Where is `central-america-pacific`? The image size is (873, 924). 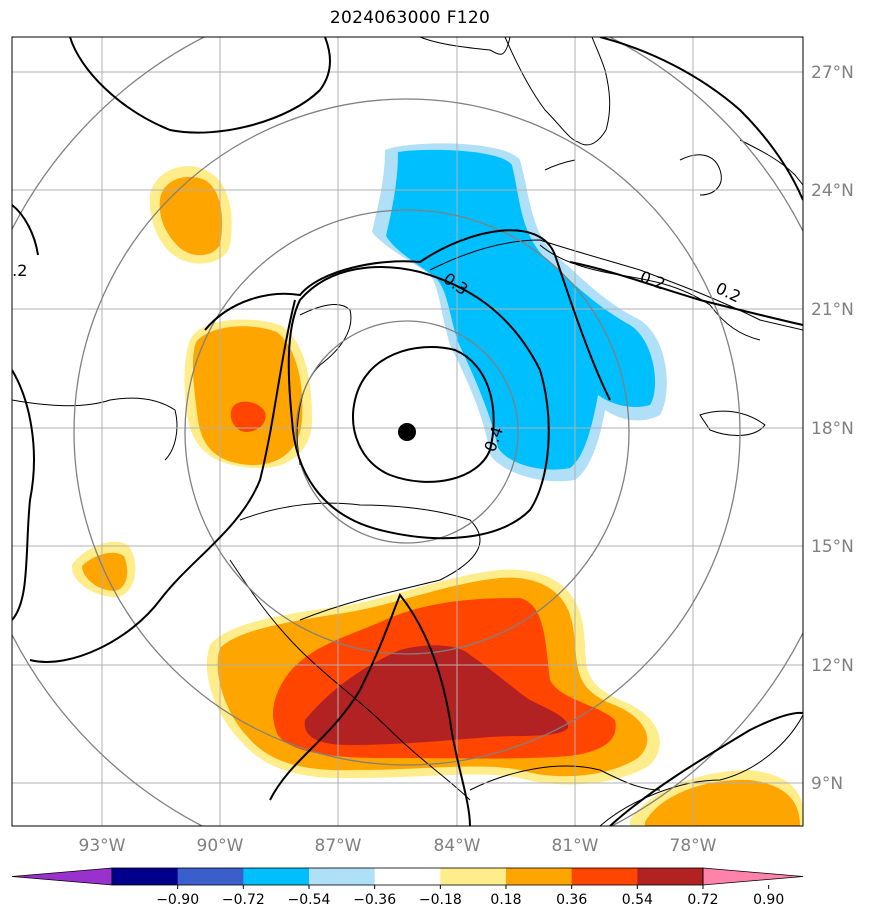 central-america-pacific is located at coordinates (350, 680).